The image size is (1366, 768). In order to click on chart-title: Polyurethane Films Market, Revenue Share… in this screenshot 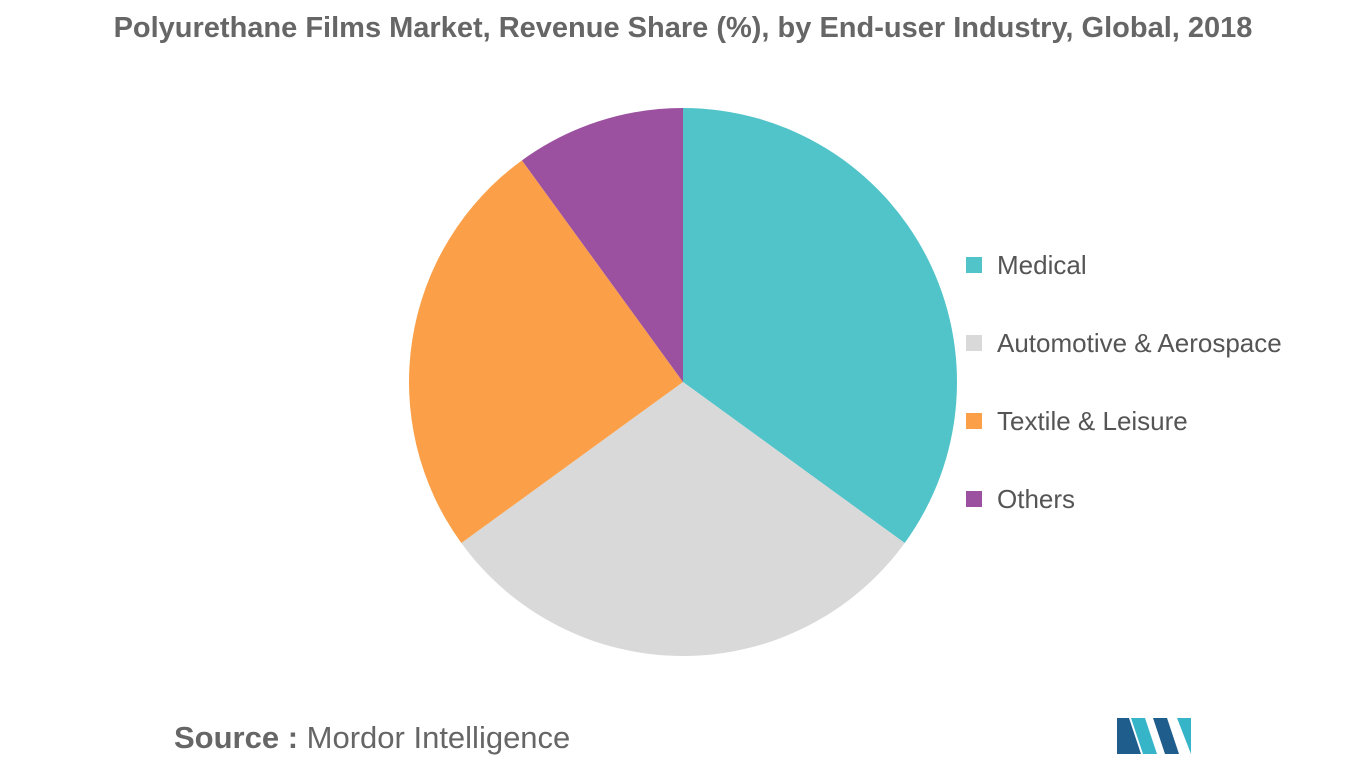, I will do `click(683, 28)`.